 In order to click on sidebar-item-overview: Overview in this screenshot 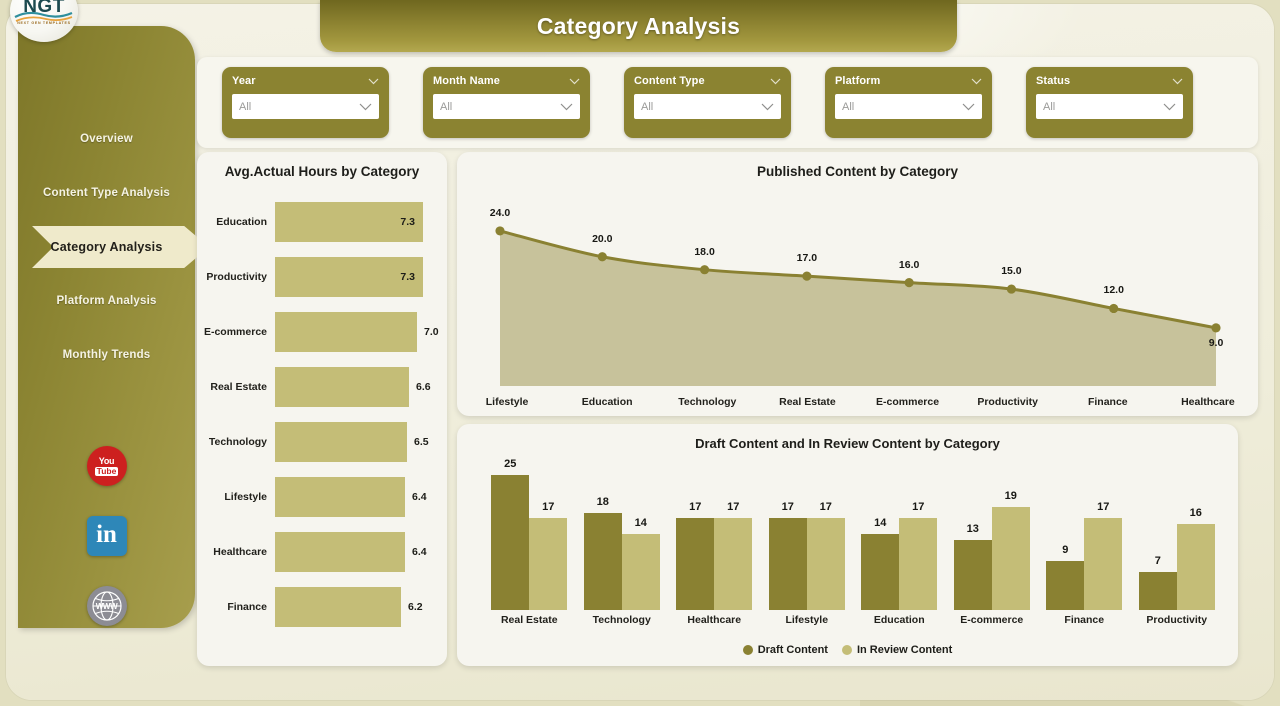, I will do `click(106, 139)`.